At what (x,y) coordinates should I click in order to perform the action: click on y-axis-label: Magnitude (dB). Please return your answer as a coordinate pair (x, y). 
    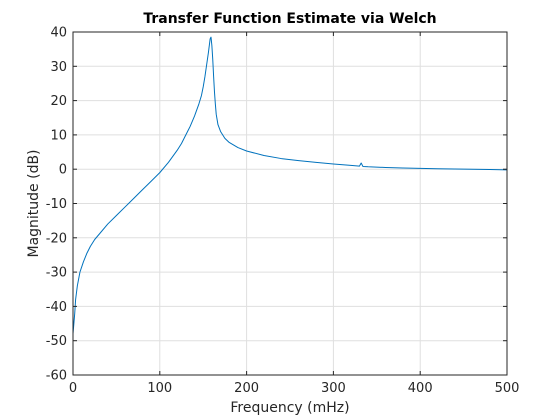
    Looking at the image, I should click on (34, 203).